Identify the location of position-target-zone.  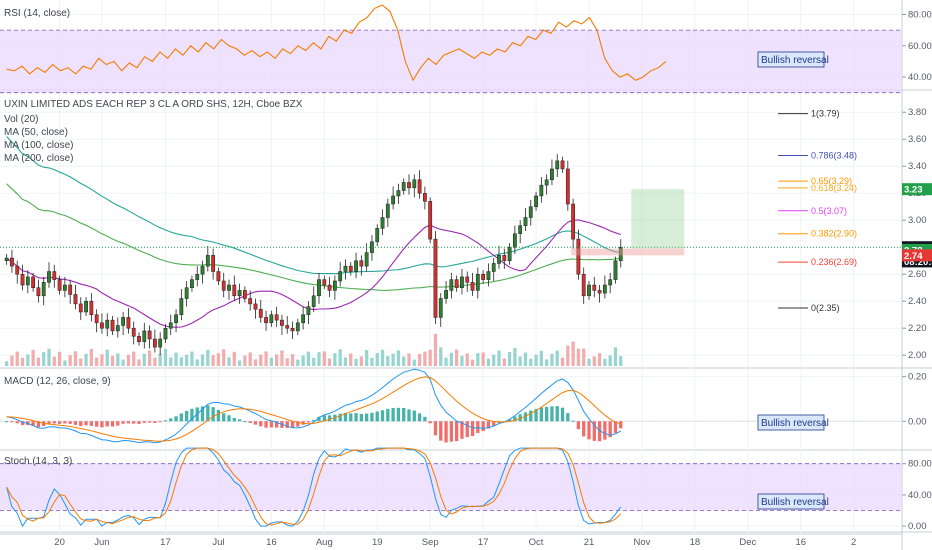
(658, 219).